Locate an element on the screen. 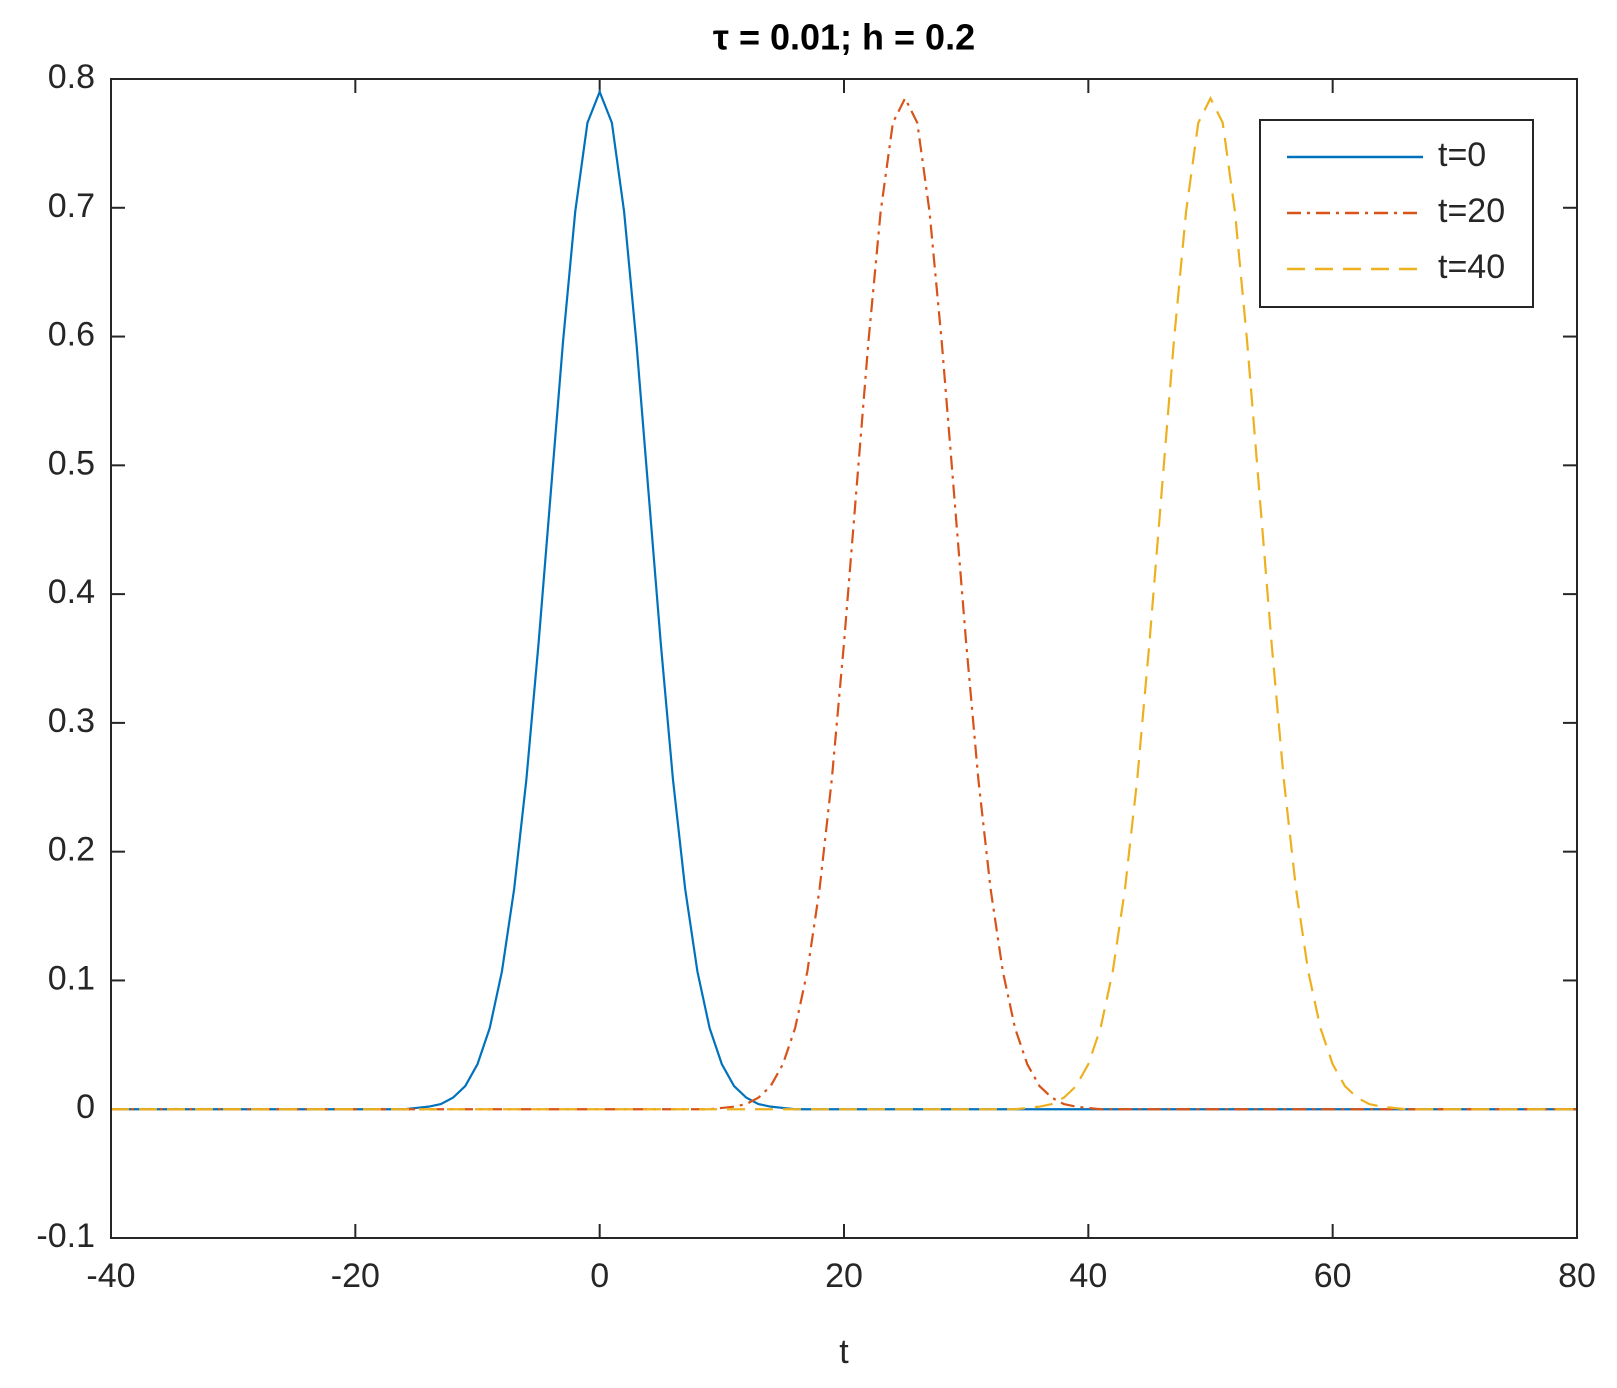  legend-label: t=0 is located at coordinates (1462, 155).